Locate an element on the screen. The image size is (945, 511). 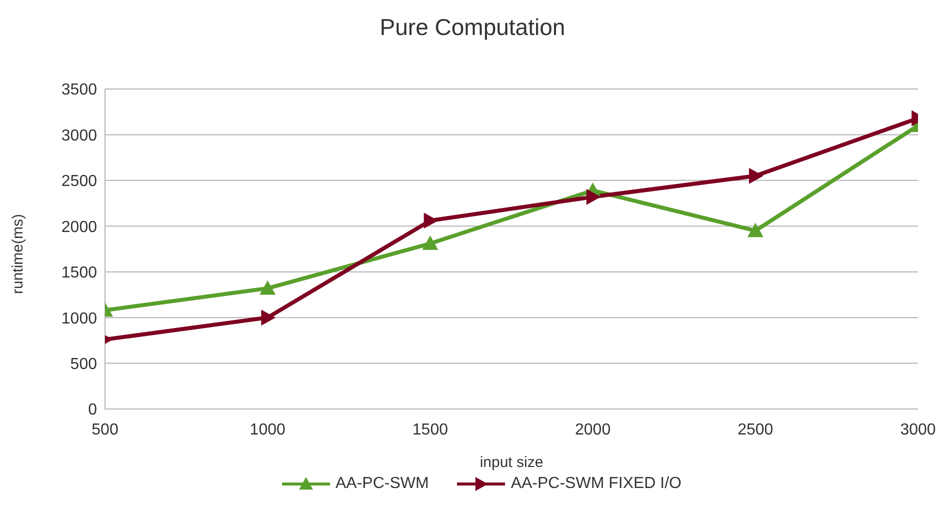
x-axis-title: input size is located at coordinates (512, 462).